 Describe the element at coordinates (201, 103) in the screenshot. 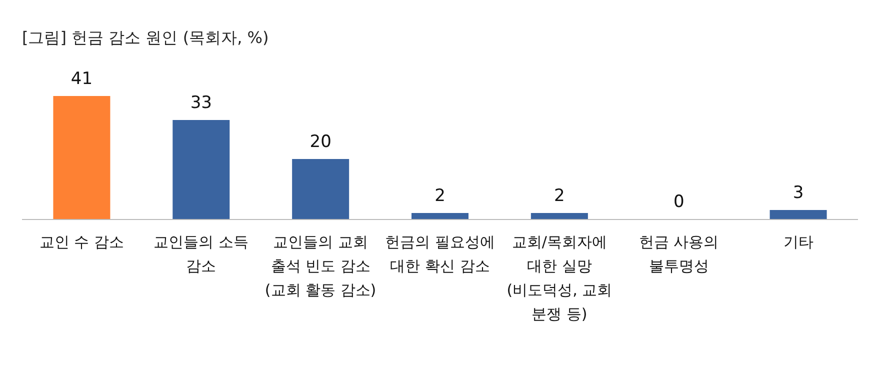

I see `data-label: 33` at that location.